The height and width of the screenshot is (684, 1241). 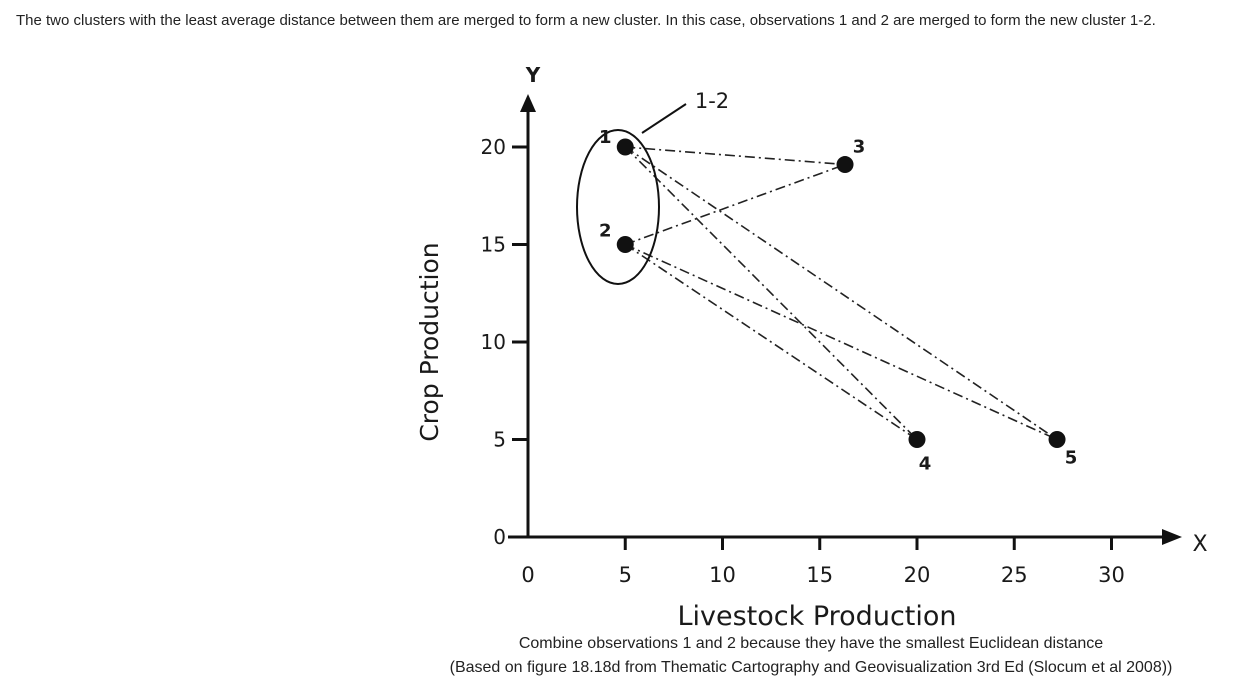 I want to click on x-tick-label: 15, so click(x=819, y=575).